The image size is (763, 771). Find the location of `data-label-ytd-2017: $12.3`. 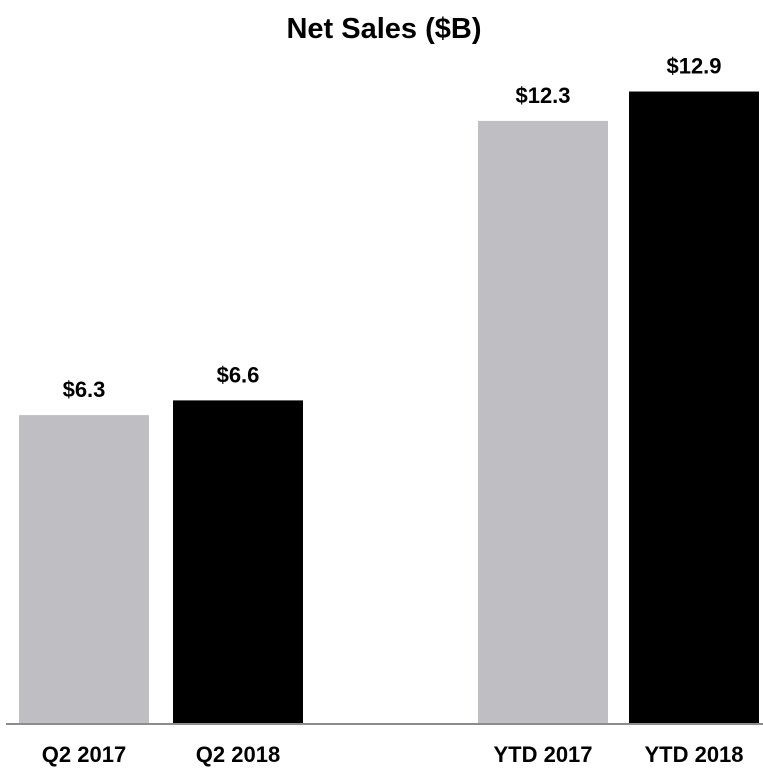

data-label-ytd-2017: $12.3 is located at coordinates (542, 95).